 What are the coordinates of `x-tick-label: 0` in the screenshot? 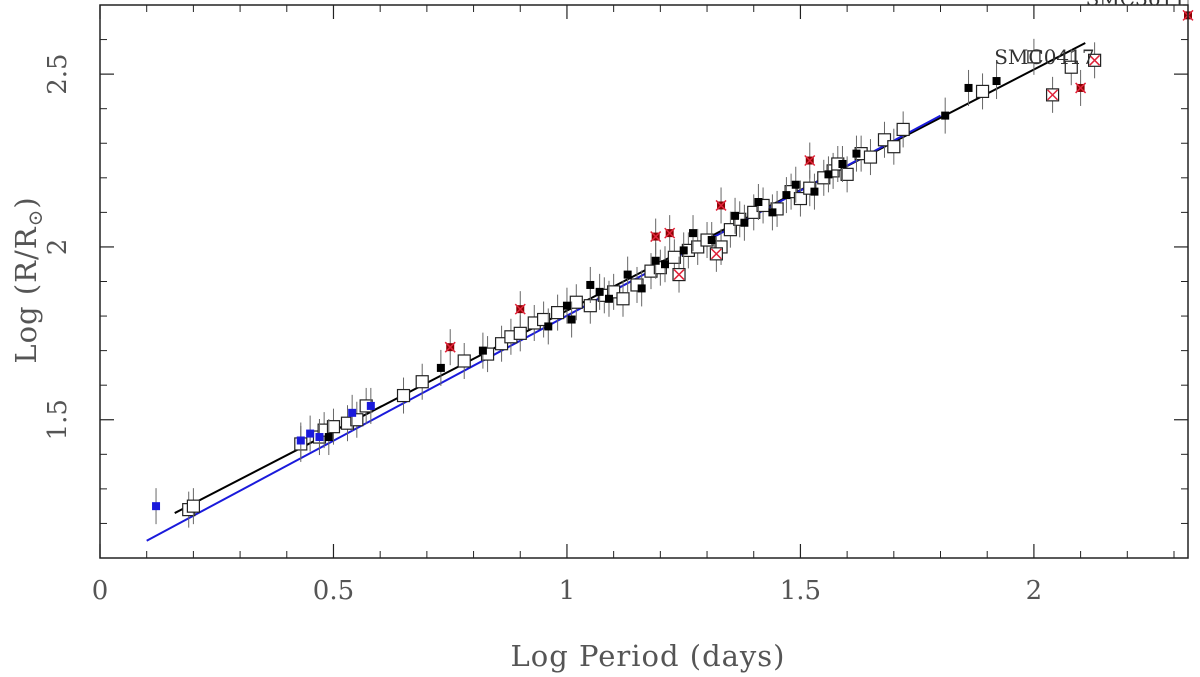 It's located at (100, 591).